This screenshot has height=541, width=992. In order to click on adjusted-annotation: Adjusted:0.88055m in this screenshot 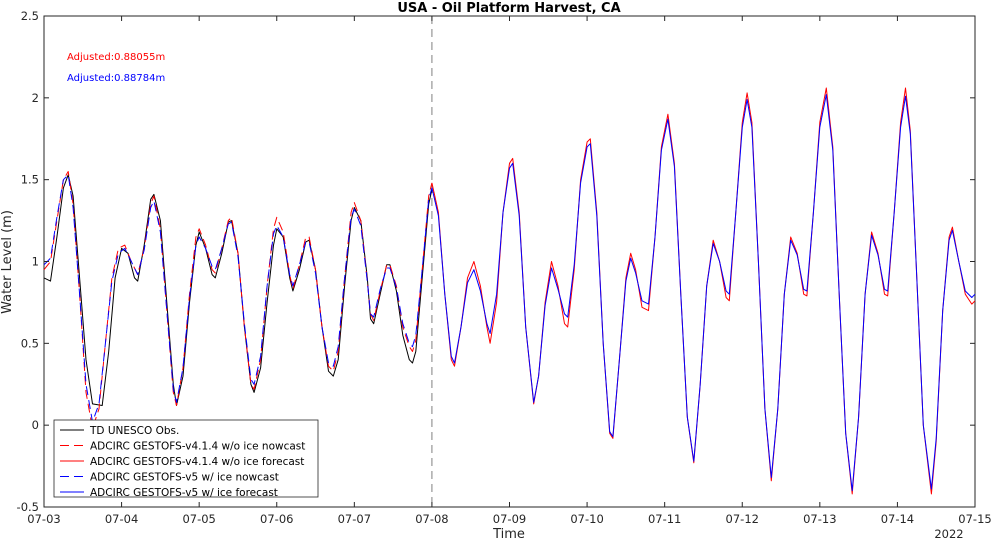, I will do `click(116, 57)`.